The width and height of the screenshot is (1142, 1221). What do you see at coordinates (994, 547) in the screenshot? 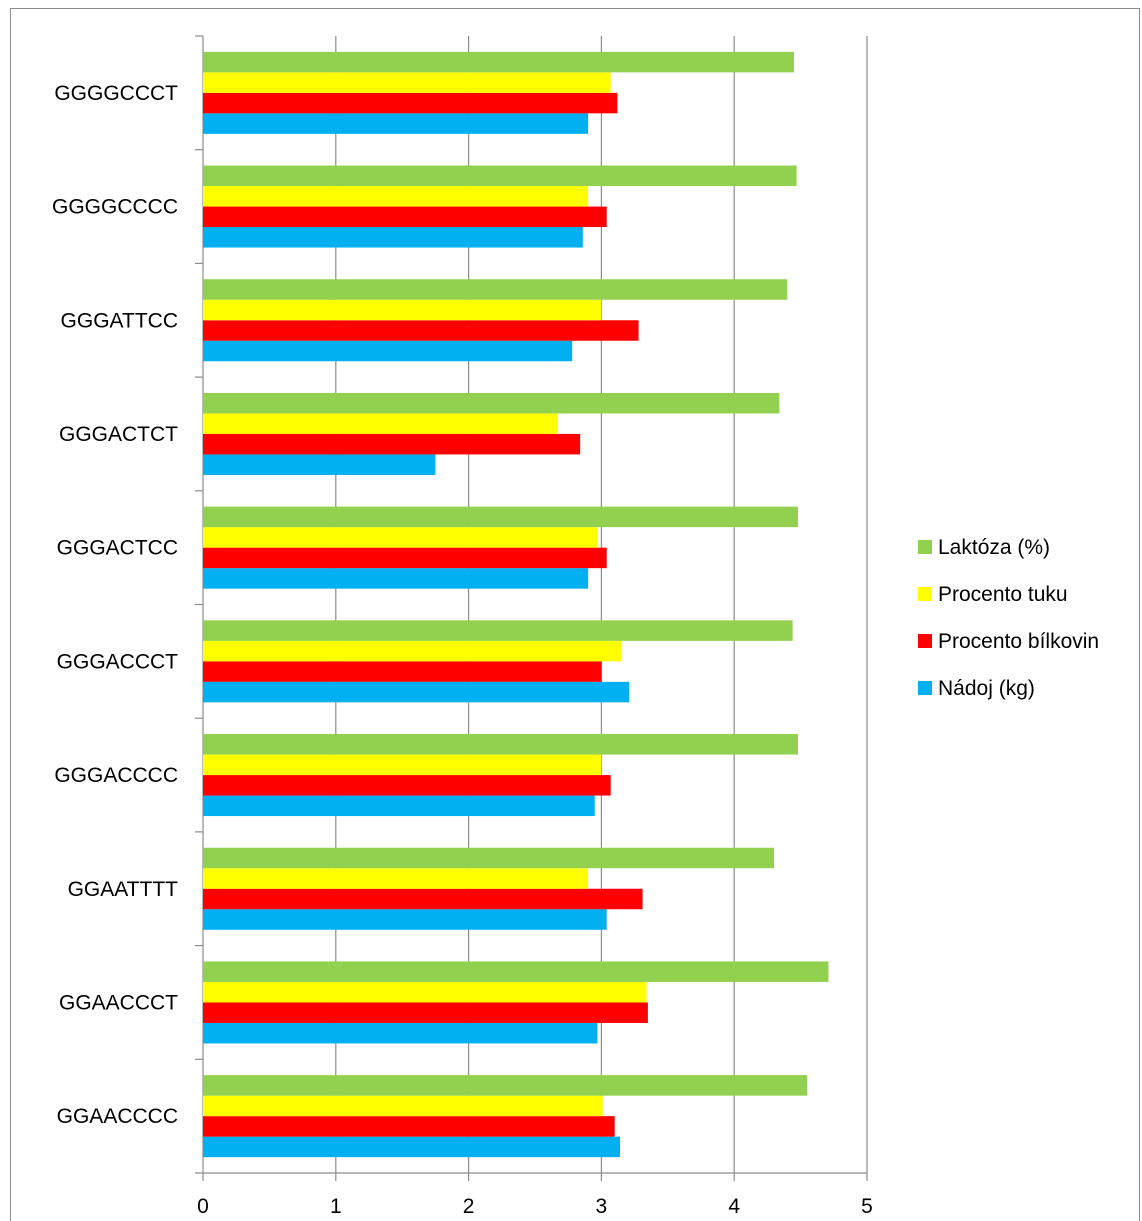
I see `legend-label: Laktóza (%)` at bounding box center [994, 547].